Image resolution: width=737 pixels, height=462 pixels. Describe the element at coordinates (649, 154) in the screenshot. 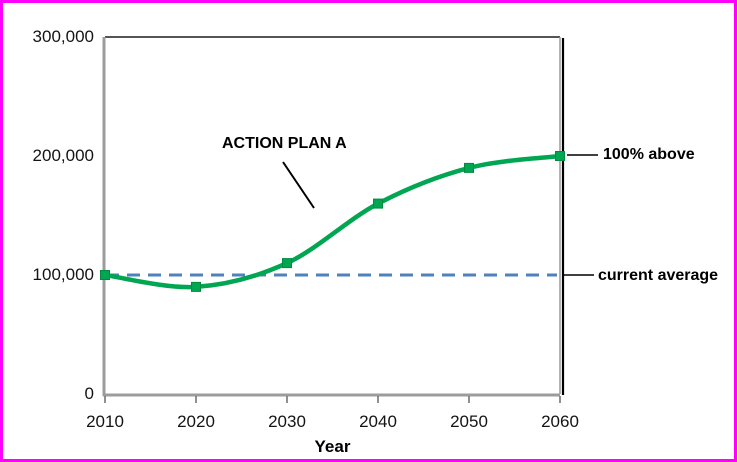

I see `above-annotation: 100% above` at that location.